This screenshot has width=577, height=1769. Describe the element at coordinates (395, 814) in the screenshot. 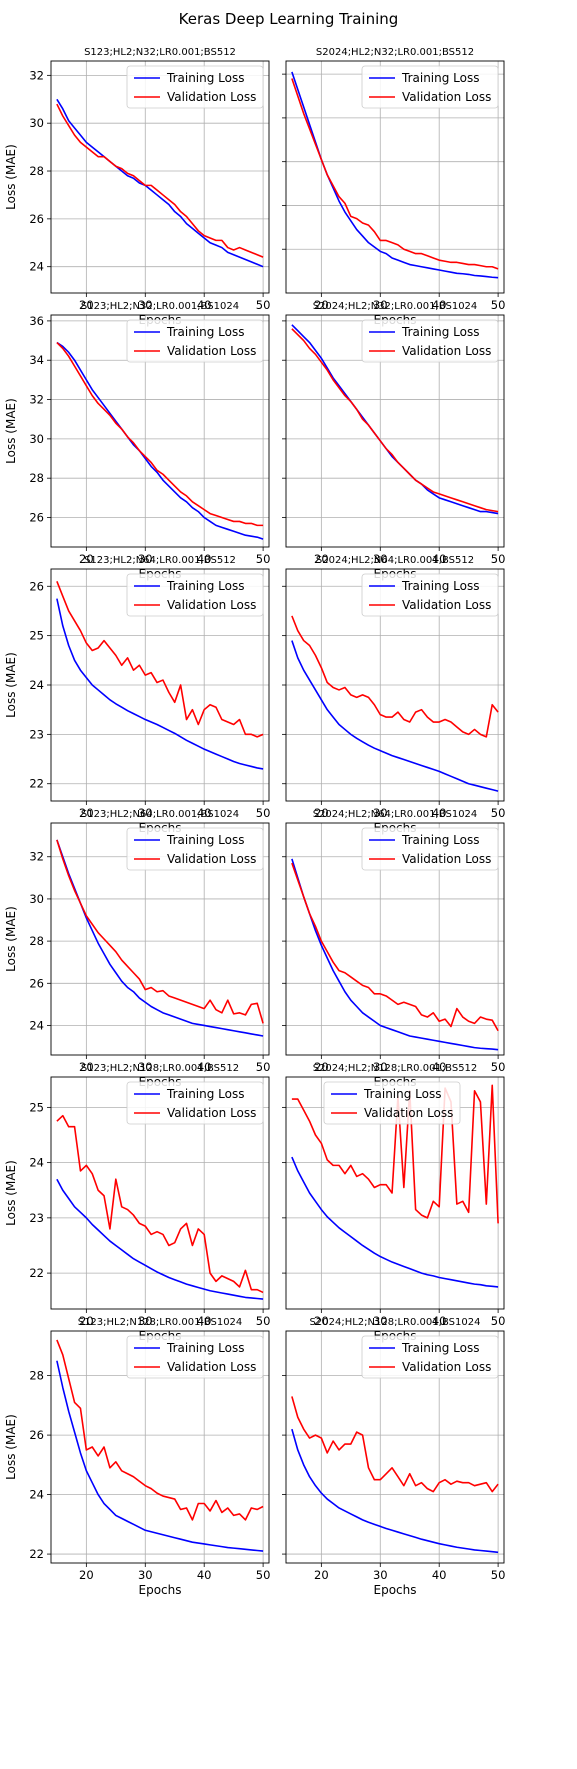

I see `subplot-title: S2024;HL2;N64;LR0.001;BS1024` at that location.